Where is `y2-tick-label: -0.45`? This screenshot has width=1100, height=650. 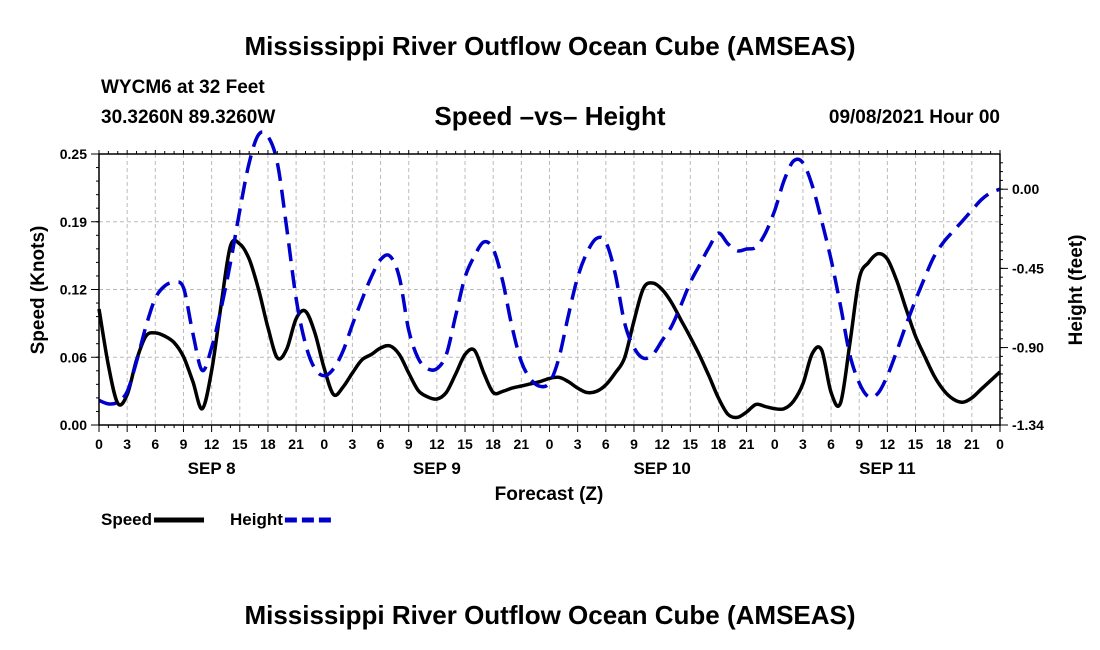
y2-tick-label: -0.45 is located at coordinates (1028, 268).